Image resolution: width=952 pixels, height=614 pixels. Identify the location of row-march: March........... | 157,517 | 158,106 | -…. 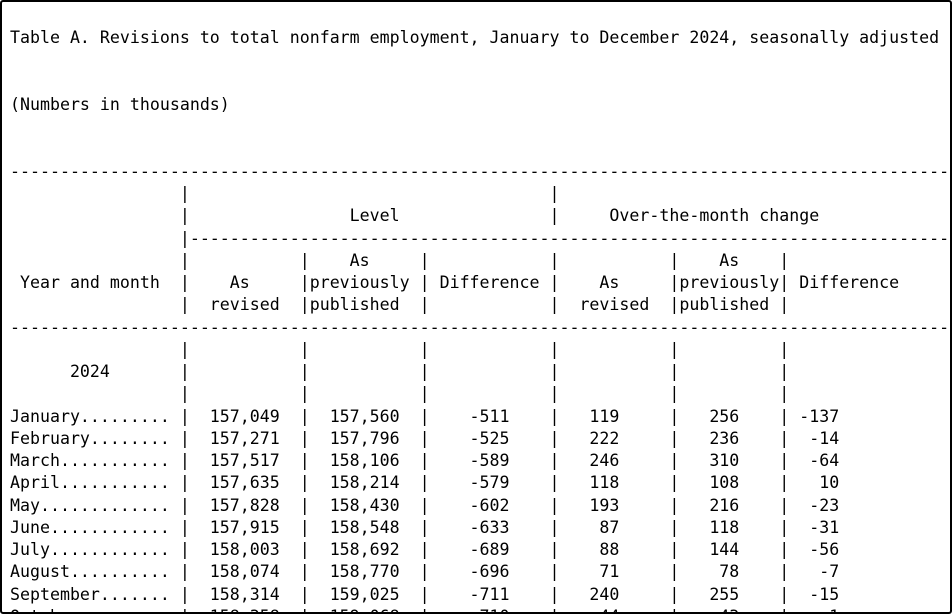
(480, 460).